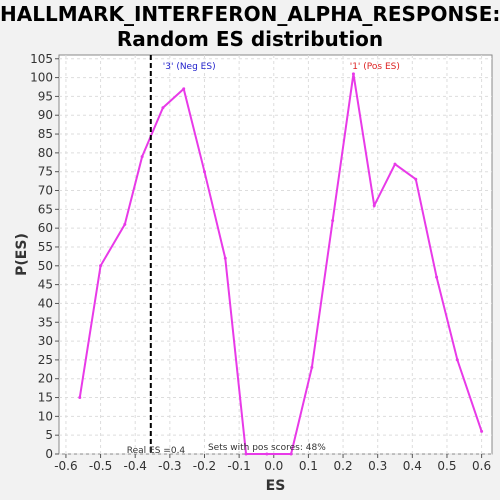 The image size is (500, 500). I want to click on x-tick-label: 0.0, so click(273, 466).